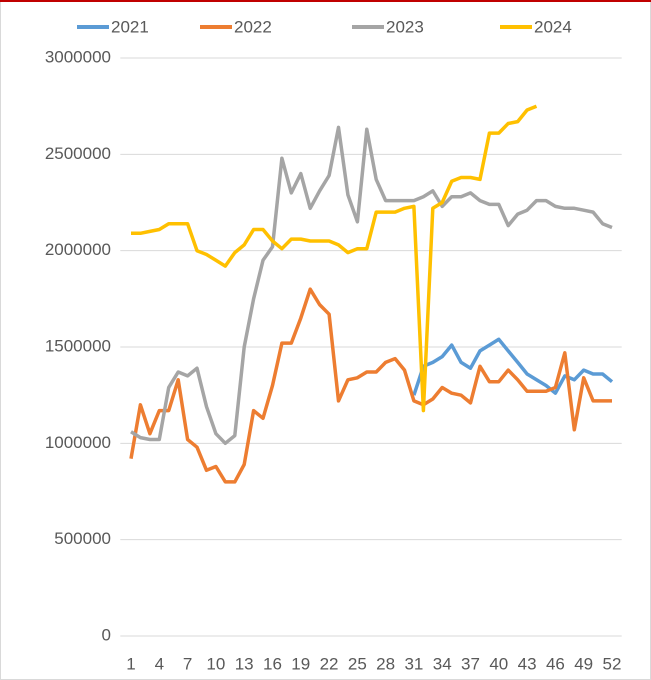 This screenshot has height=680, width=651. What do you see at coordinates (385, 663) in the screenshot?
I see `x-tick-label: 28` at bounding box center [385, 663].